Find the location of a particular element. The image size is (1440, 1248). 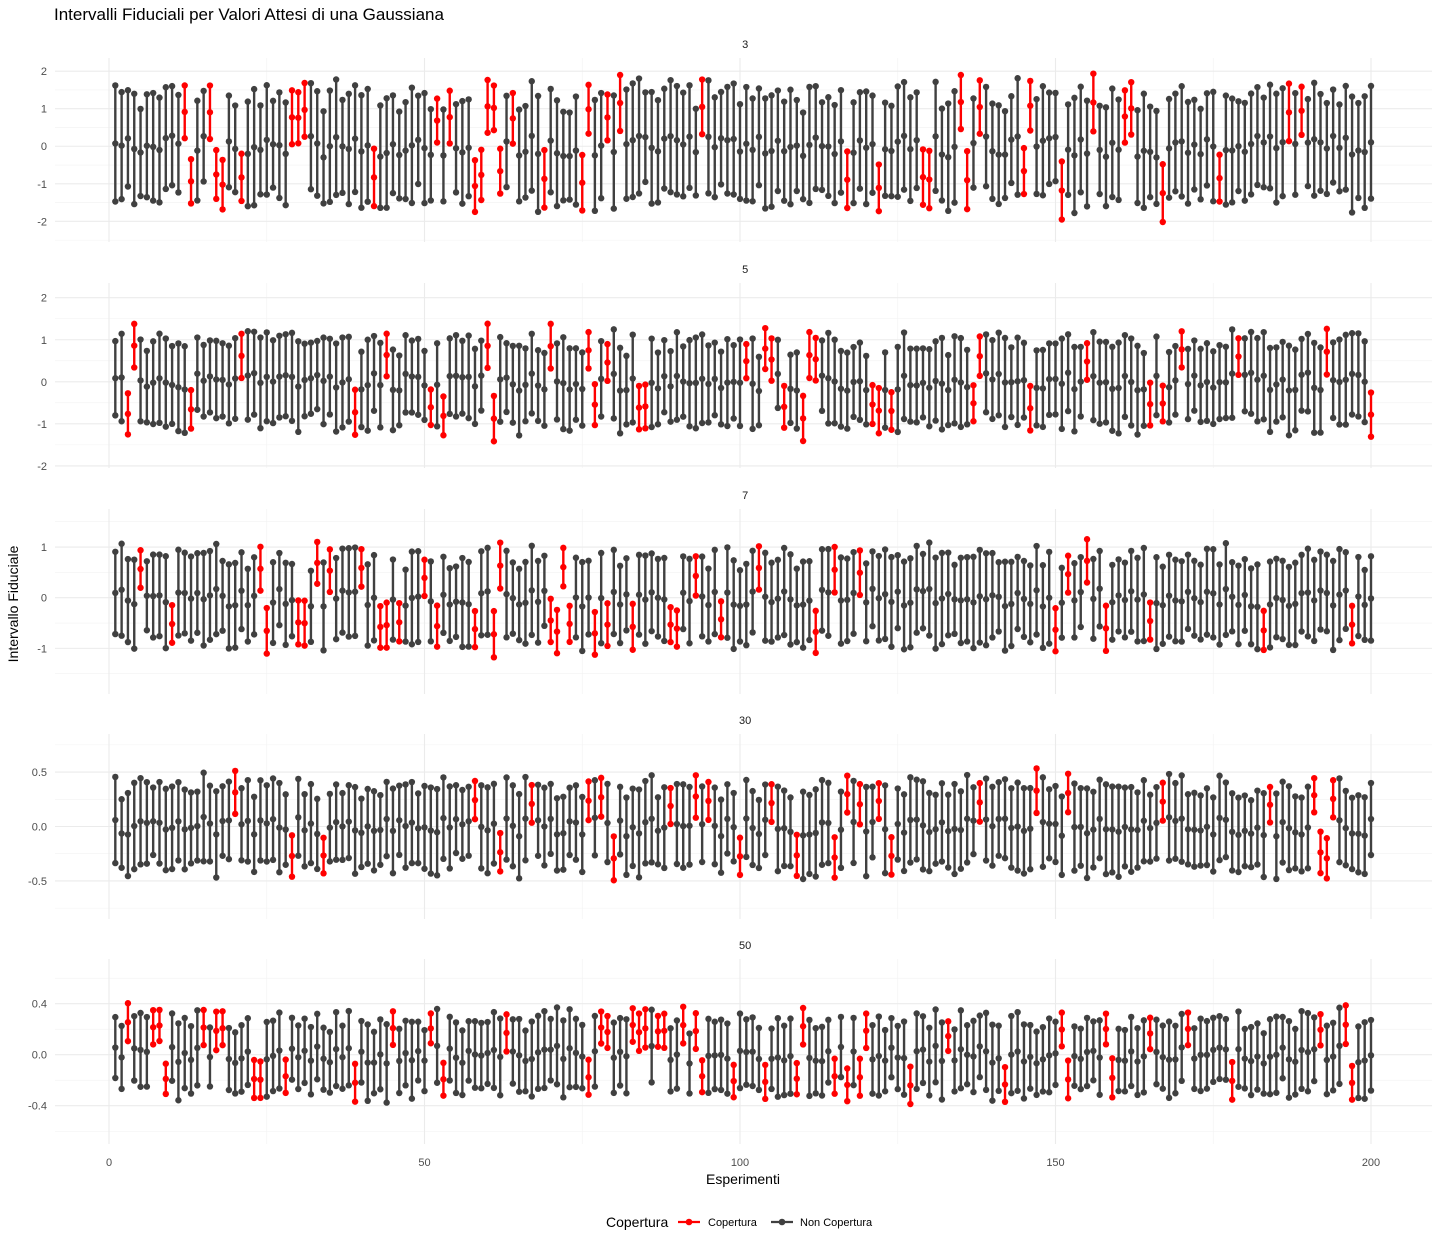

facet-strip-label: 50 is located at coordinates (745, 946).